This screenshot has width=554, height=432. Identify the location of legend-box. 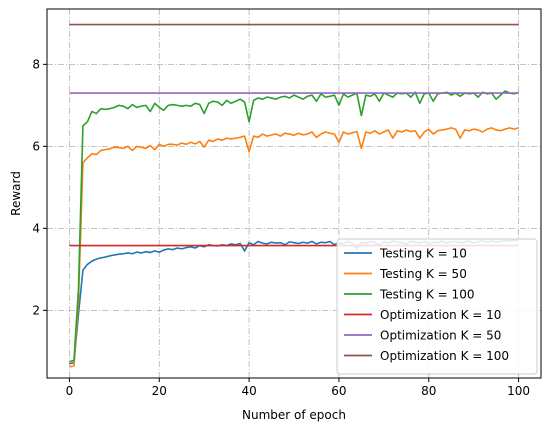
(437, 306).